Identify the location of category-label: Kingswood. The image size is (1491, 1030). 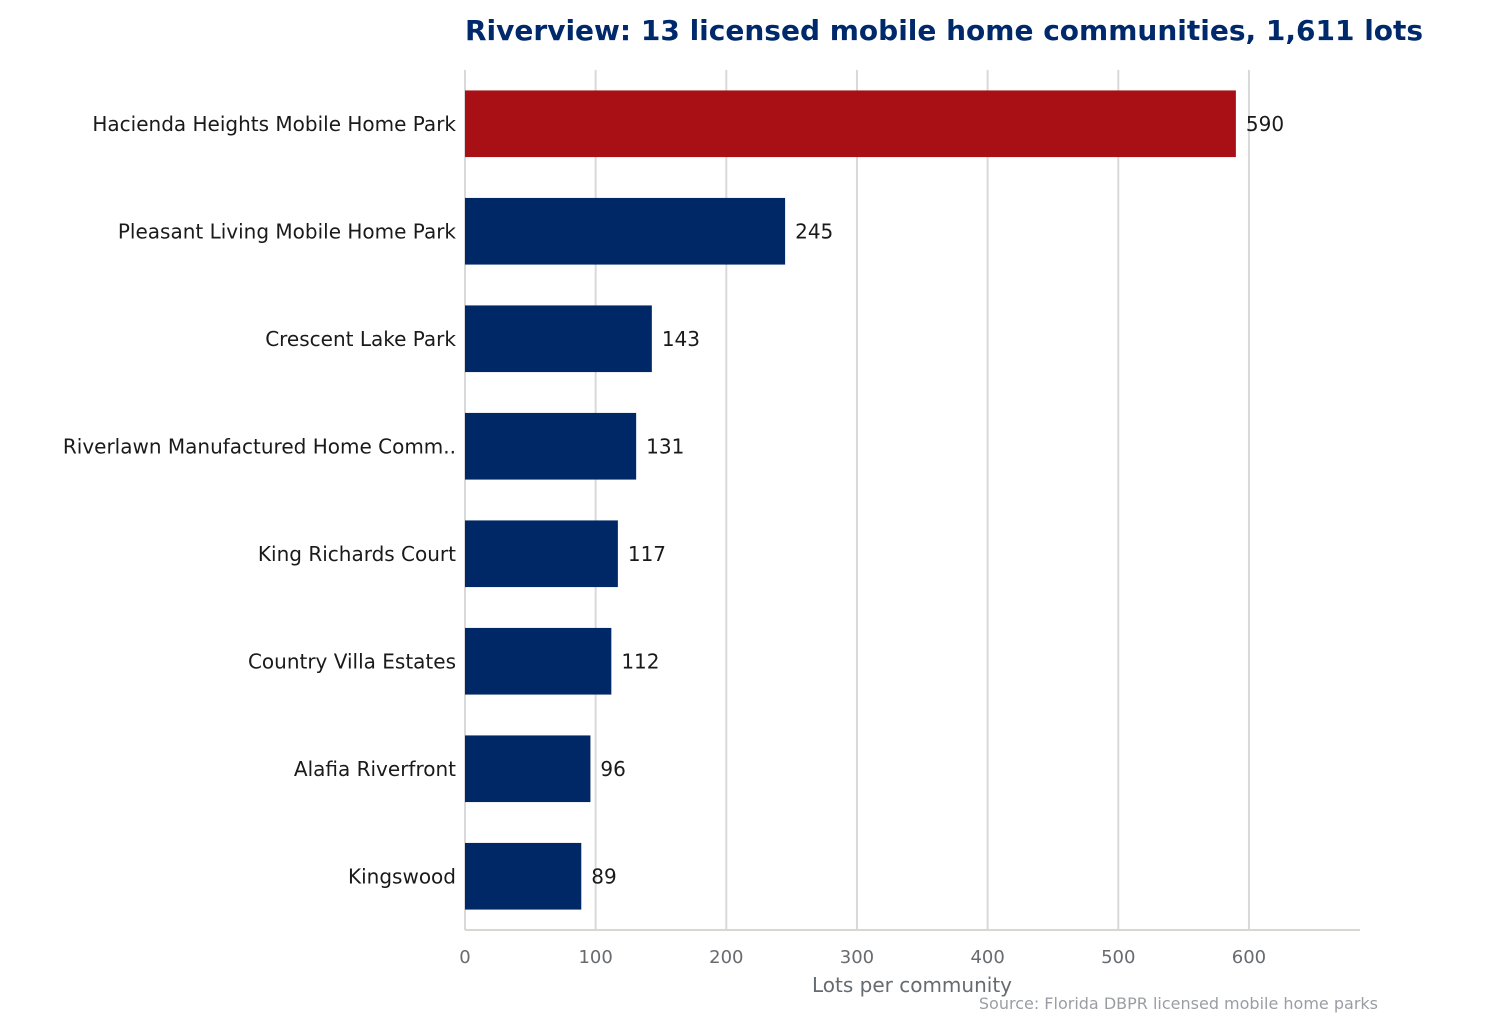
(402, 876).